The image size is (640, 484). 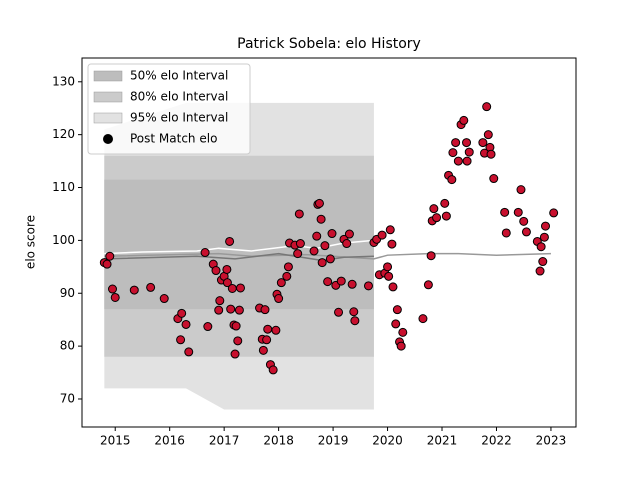 I want to click on chart-title: Patrick Sobela: elo History, so click(x=329, y=44).